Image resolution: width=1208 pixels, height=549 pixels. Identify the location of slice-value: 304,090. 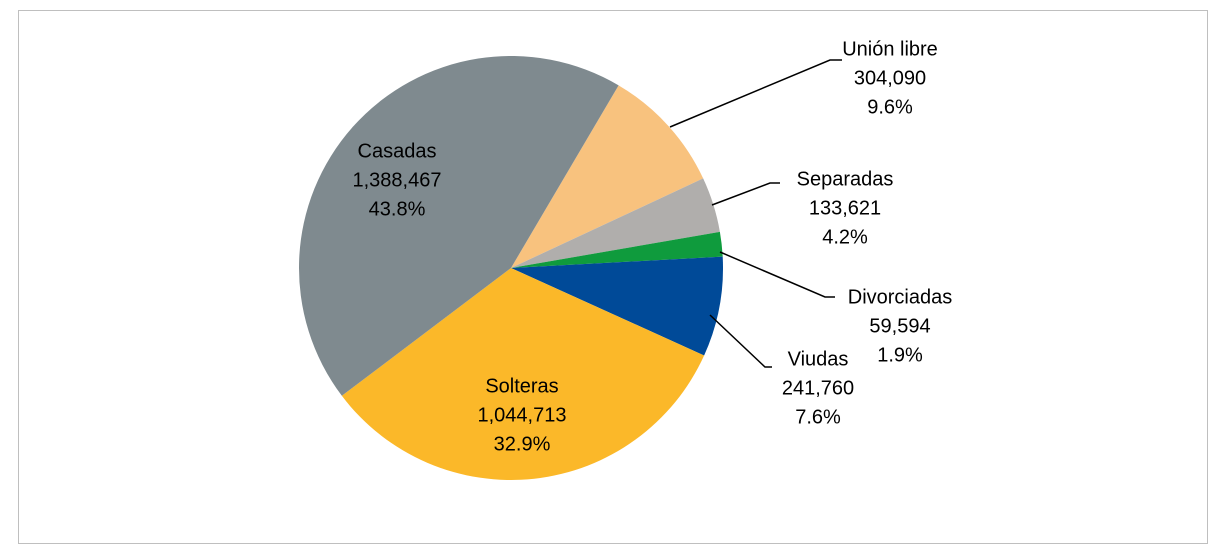
(890, 78).